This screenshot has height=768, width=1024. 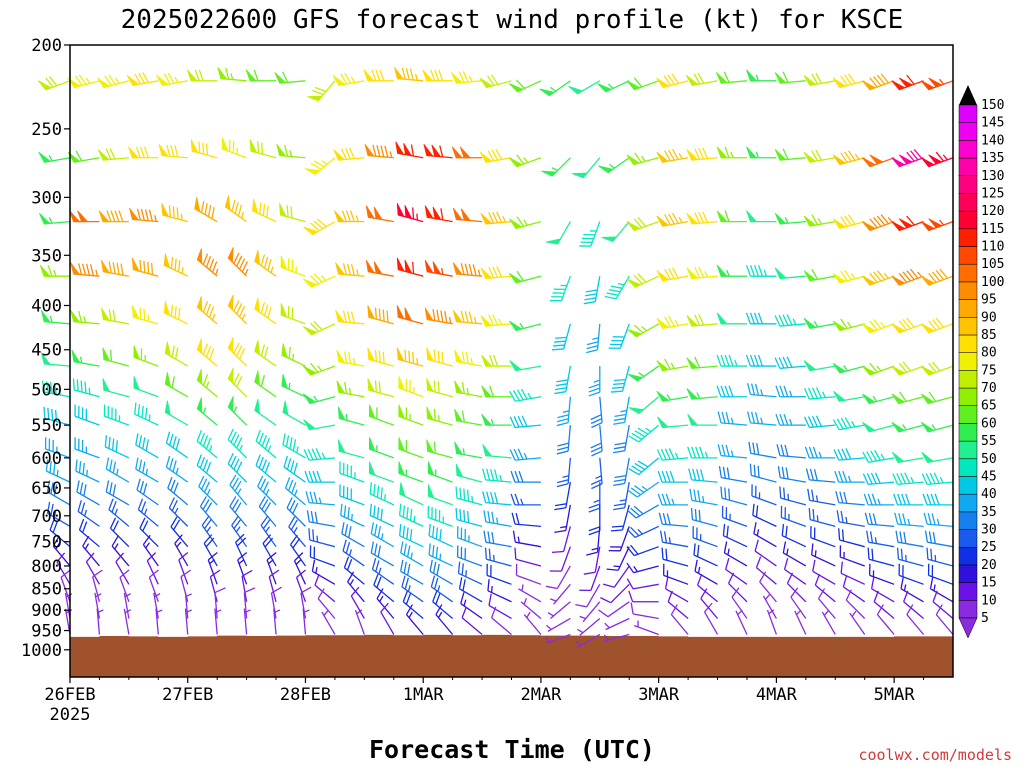 What do you see at coordinates (46, 256) in the screenshot?
I see `y-tick-label: 350` at bounding box center [46, 256].